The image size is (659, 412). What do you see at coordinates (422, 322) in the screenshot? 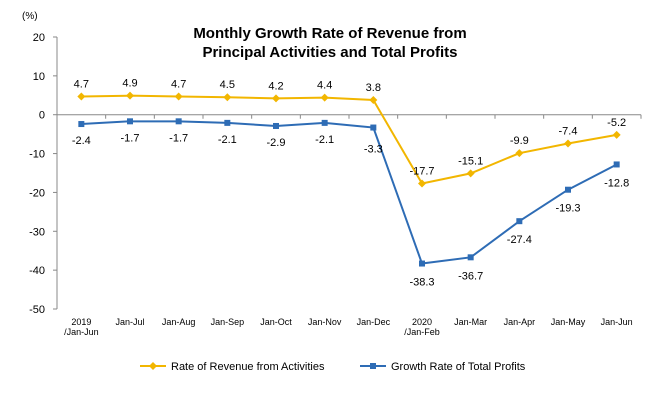
I see `x-tick-label: 2020` at bounding box center [422, 322].